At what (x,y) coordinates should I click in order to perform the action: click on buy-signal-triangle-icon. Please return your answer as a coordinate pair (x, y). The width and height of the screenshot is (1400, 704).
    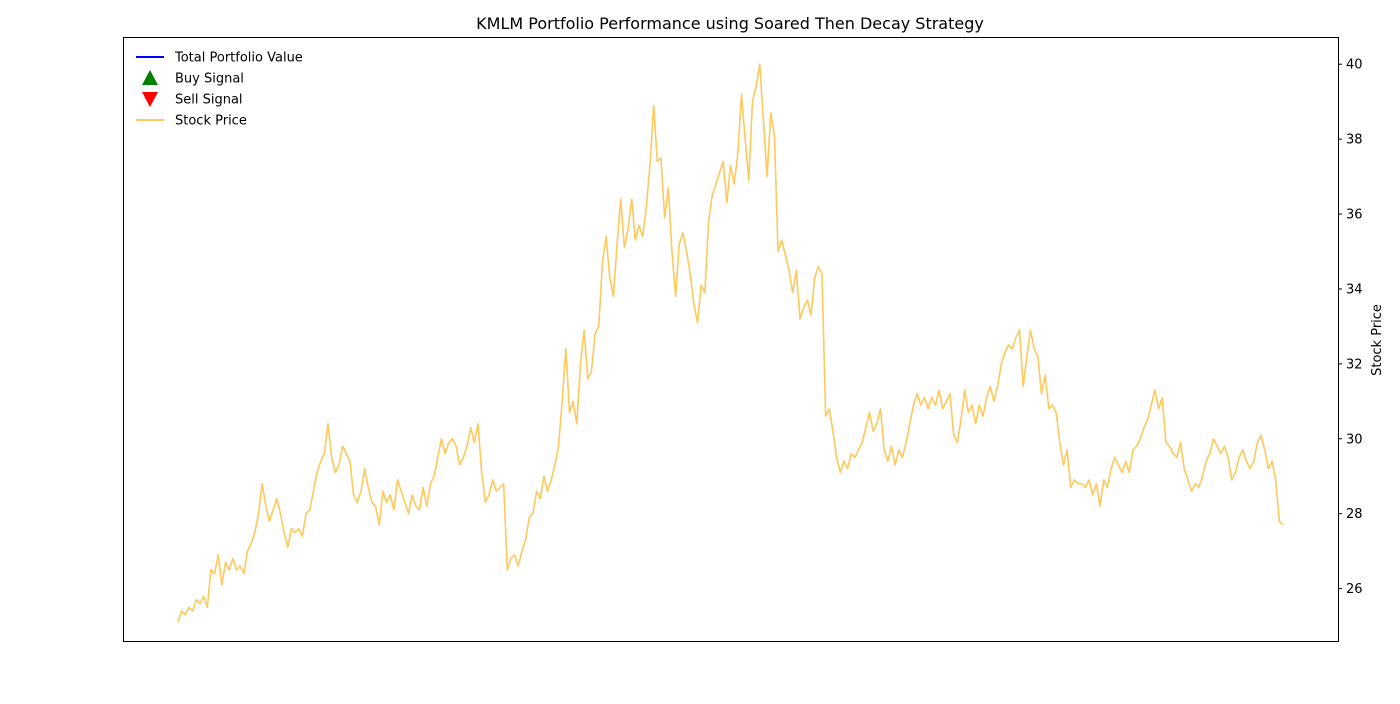
    Looking at the image, I should click on (150, 77).